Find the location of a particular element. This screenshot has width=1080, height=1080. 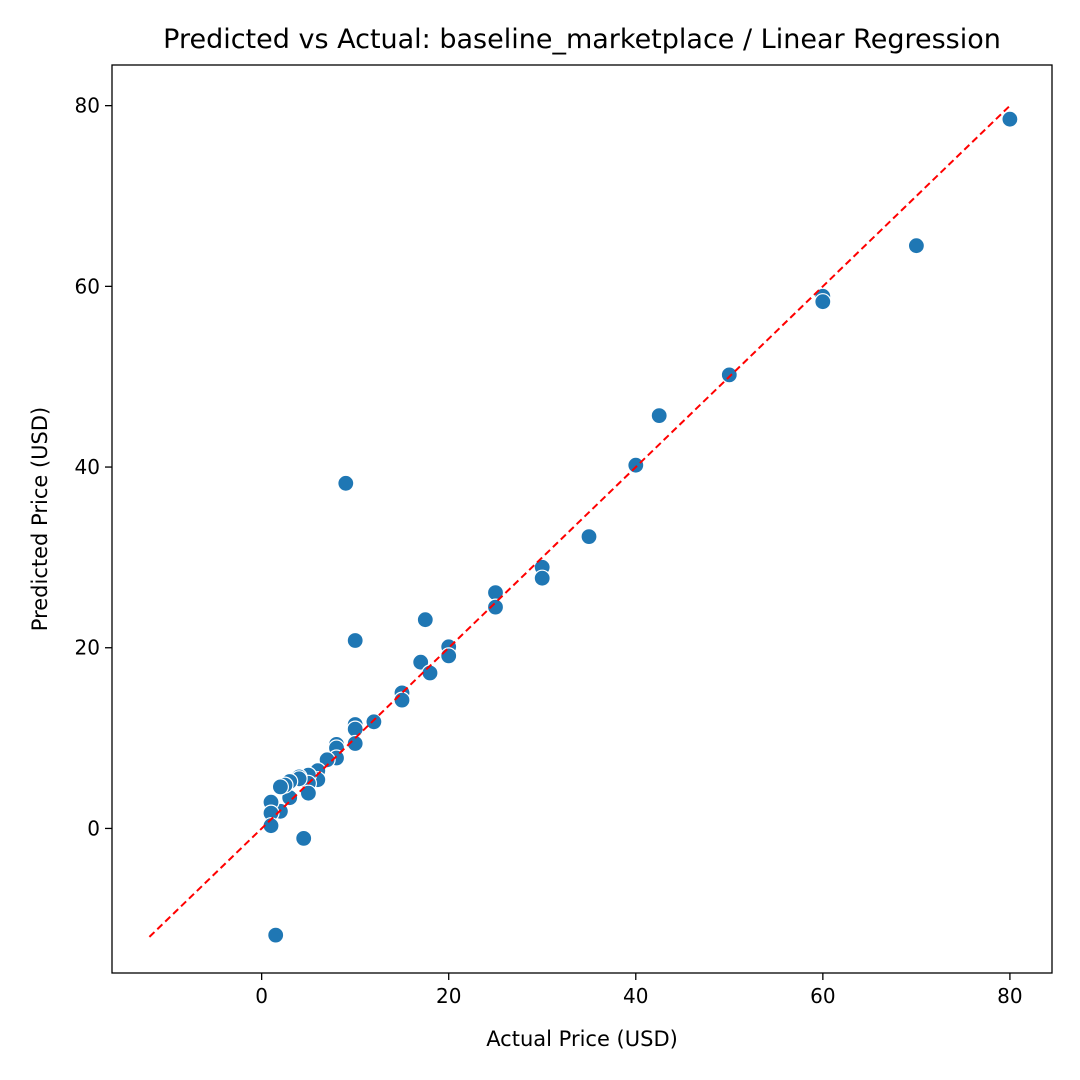

y-tick-label: 0 is located at coordinates (93, 828).